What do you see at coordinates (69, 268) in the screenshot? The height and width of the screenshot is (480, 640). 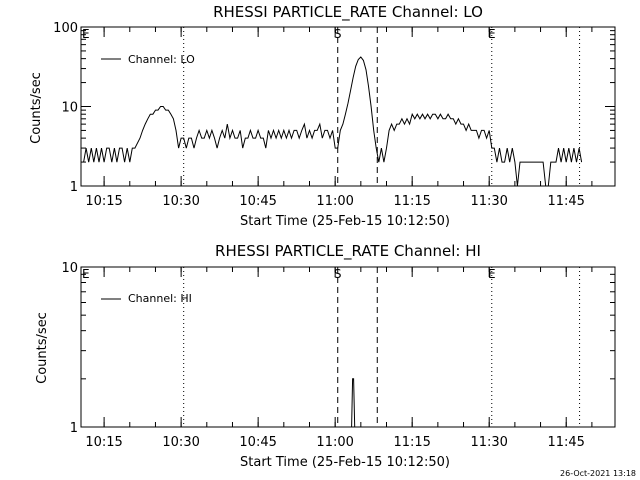 I see `hi-y-tick-label: 10` at bounding box center [69, 268].